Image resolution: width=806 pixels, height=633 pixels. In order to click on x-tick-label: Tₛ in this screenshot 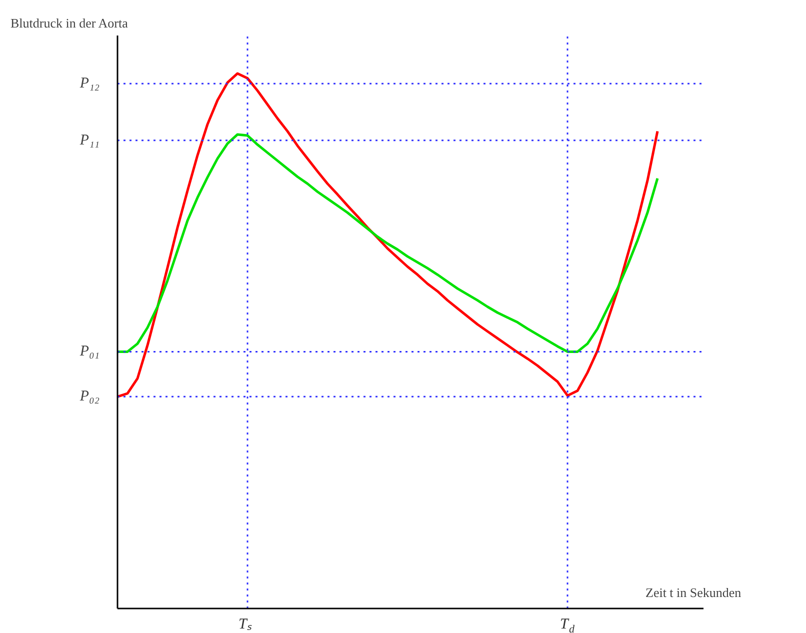, I will do `click(245, 624)`.